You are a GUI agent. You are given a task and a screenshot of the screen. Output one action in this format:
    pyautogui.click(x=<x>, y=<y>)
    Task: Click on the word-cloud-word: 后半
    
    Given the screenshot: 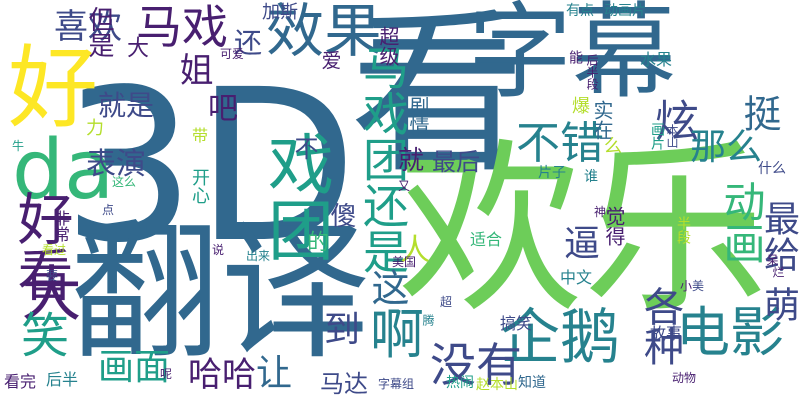 What is the action you would take?
    pyautogui.click(x=62, y=379)
    